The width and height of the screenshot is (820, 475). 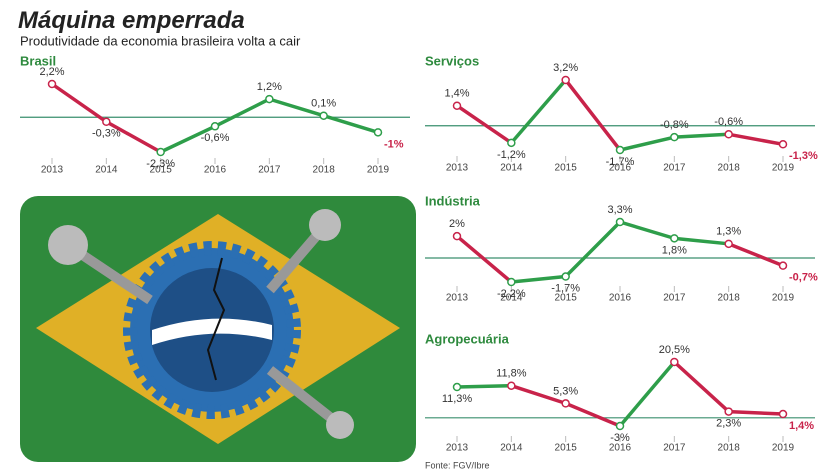 I want to click on value-label: 3,2%, so click(x=565, y=68).